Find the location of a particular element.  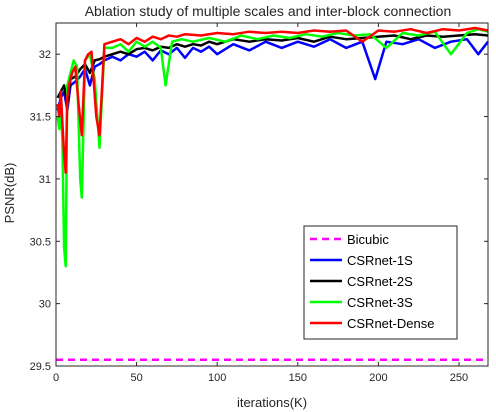

y-tick-label: 30 is located at coordinates (45, 305).